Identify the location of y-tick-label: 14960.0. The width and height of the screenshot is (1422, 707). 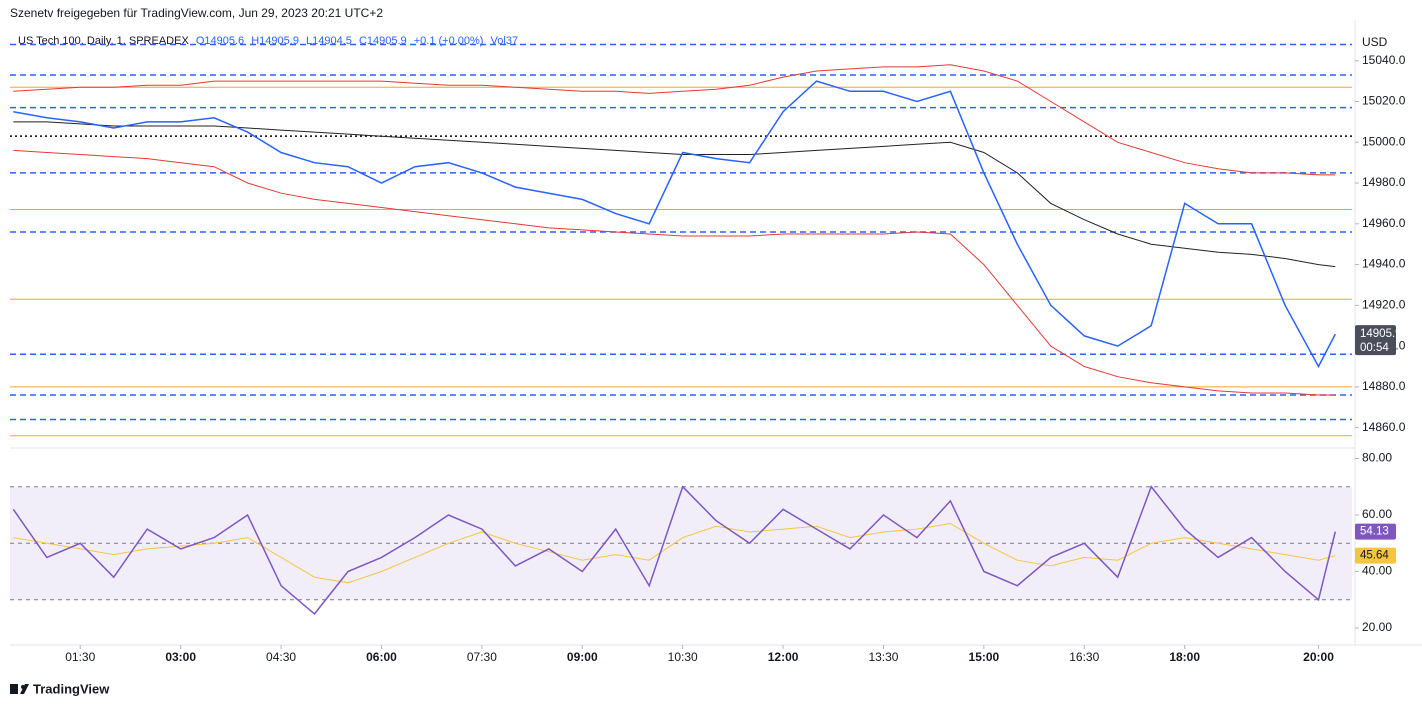
(1384, 223).